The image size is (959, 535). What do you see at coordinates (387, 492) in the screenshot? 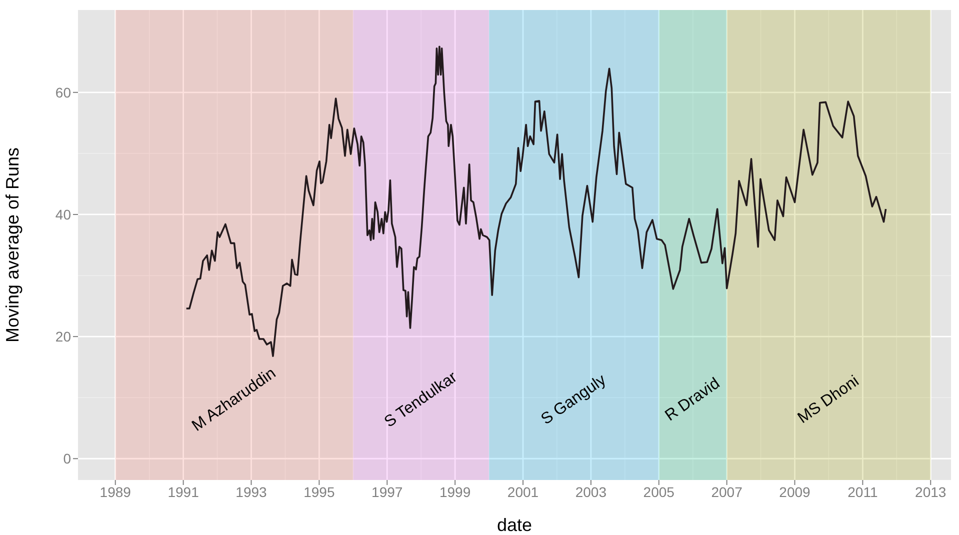
I see `x-tick-label: 1997` at bounding box center [387, 492].